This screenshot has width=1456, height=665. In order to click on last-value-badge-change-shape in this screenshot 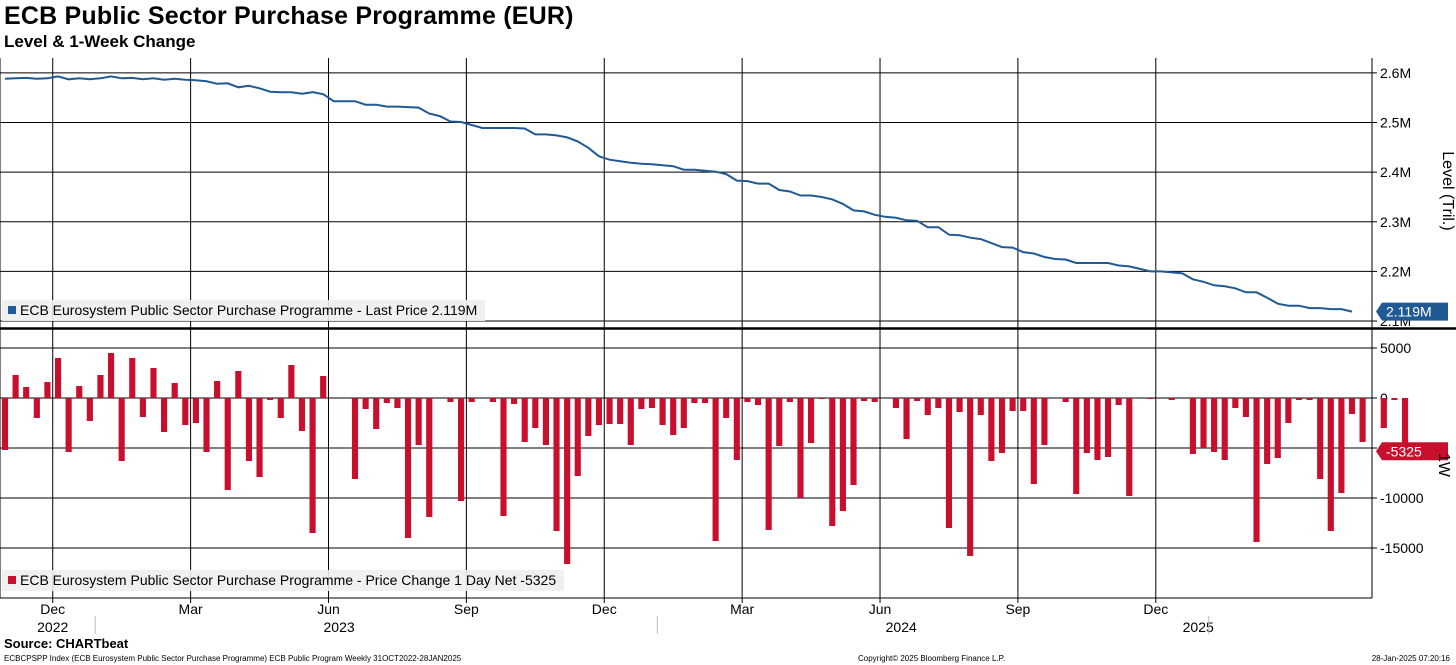, I will do `click(1412, 451)`.